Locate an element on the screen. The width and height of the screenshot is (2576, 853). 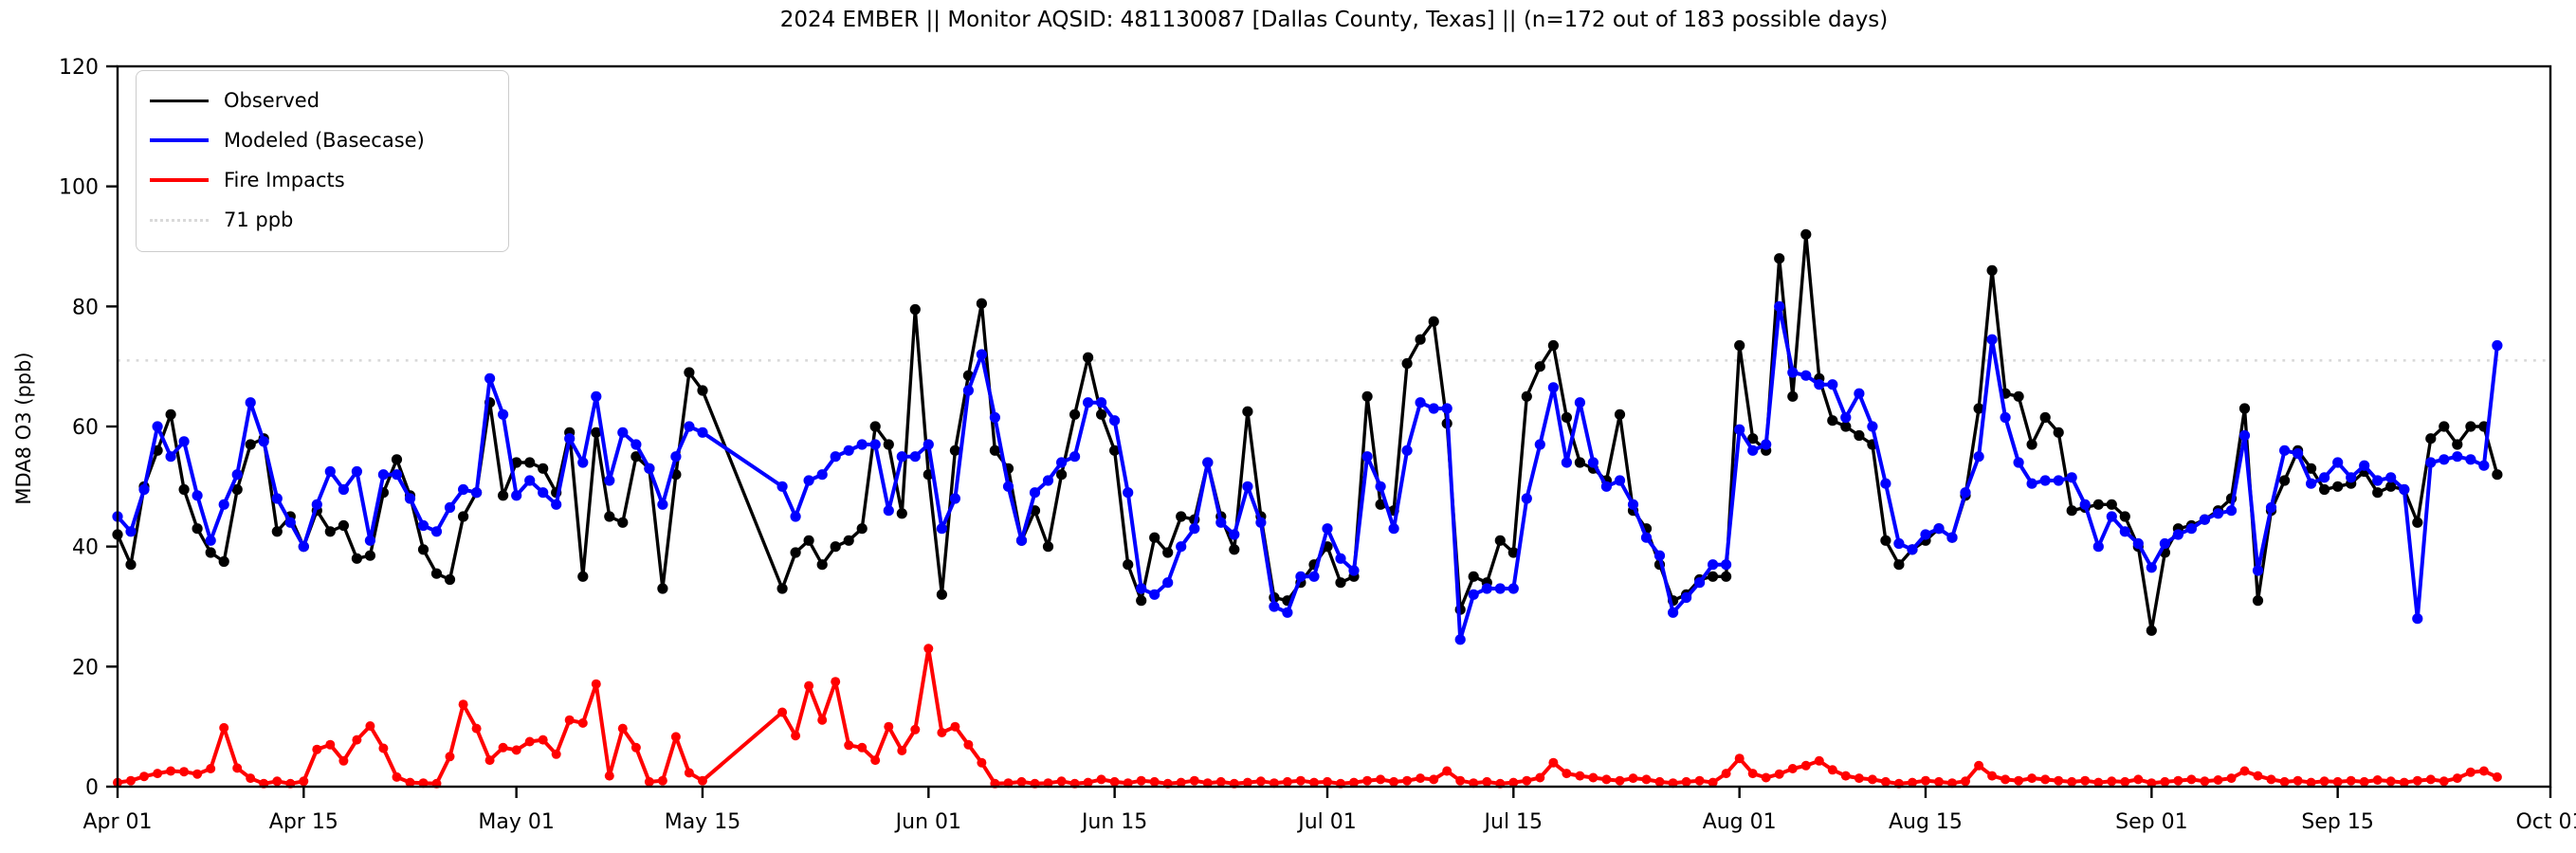
y-tick-label: 80 is located at coordinates (85, 307).